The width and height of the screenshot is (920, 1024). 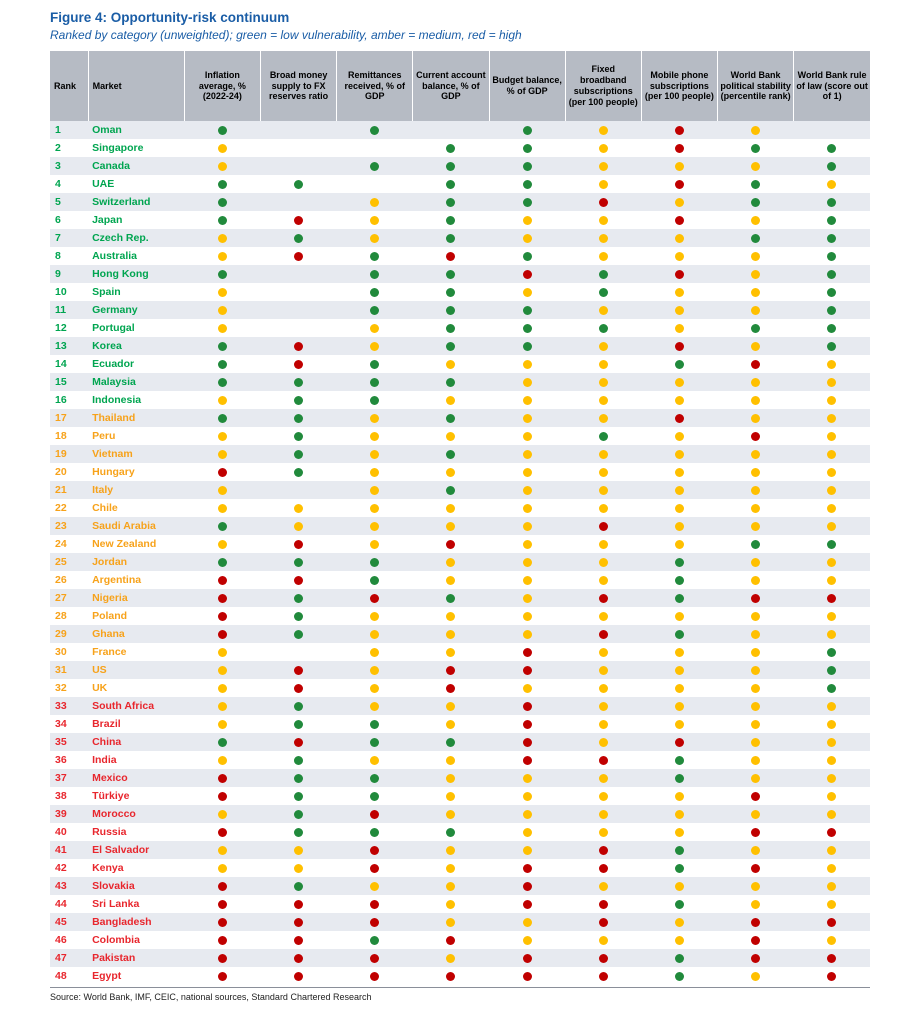 I want to click on market-cell: Colombia, so click(x=116, y=940).